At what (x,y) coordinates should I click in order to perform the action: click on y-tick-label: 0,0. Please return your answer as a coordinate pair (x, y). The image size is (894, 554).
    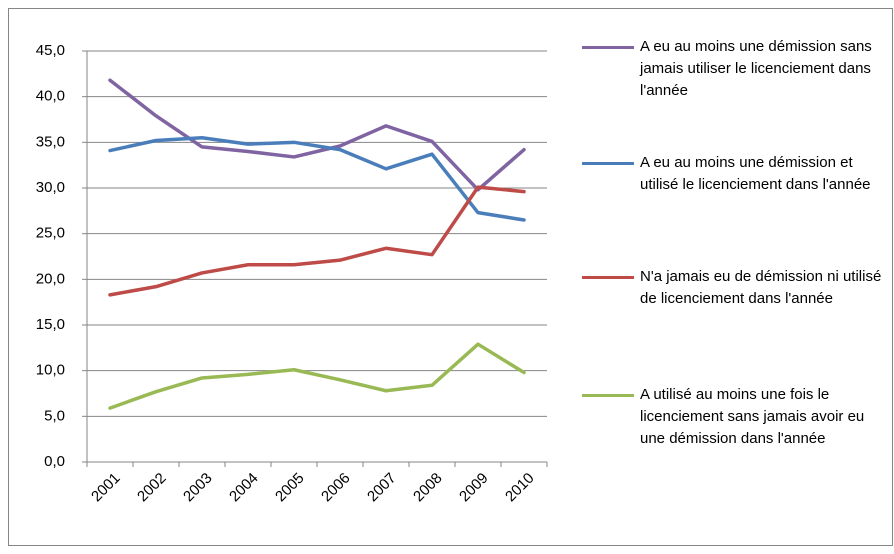
    Looking at the image, I should click on (54, 461).